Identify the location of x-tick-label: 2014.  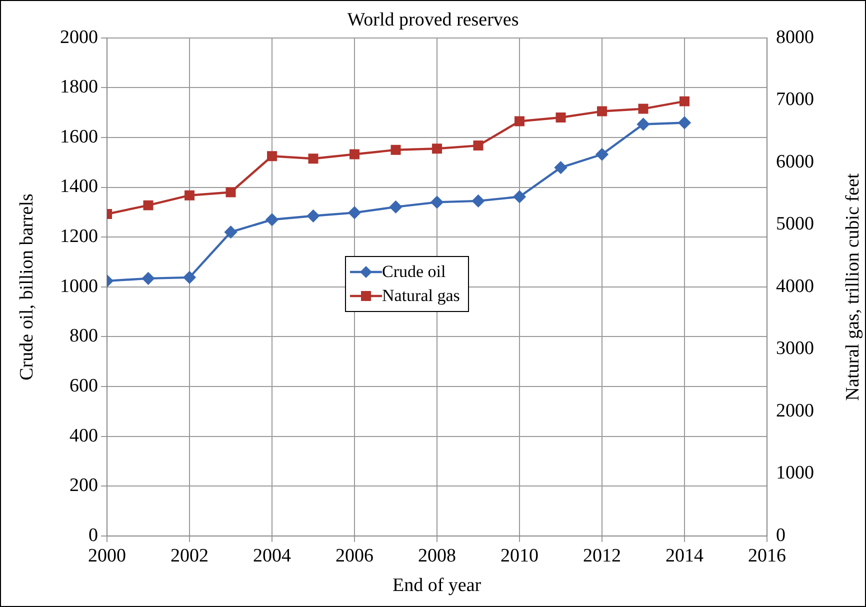
(685, 555).